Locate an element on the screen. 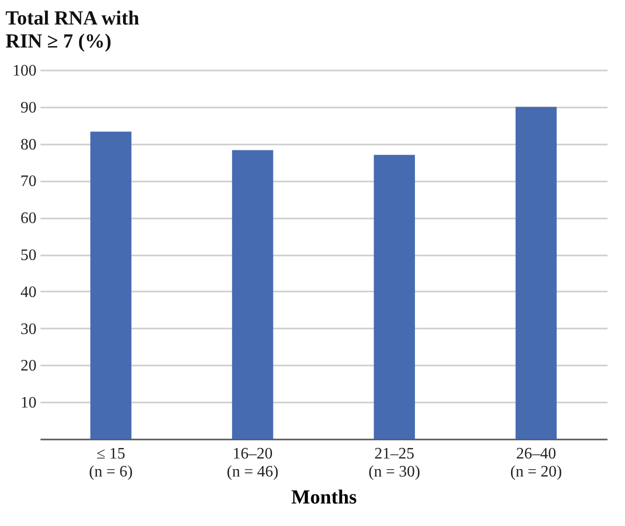  y-tick-label: 80 is located at coordinates (28, 145).